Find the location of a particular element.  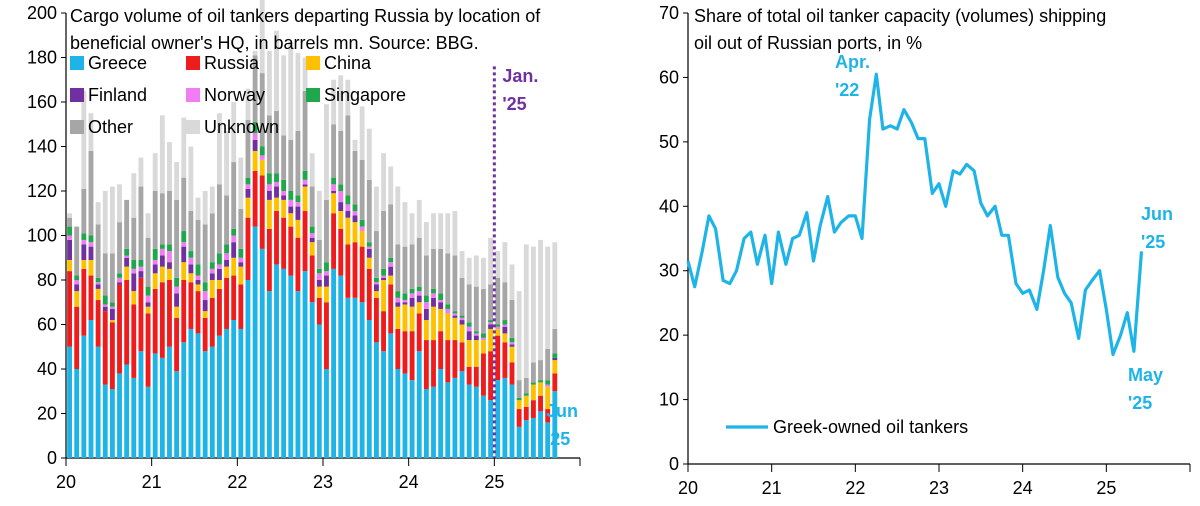

right-y-tick-label: 20 is located at coordinates (669, 335).